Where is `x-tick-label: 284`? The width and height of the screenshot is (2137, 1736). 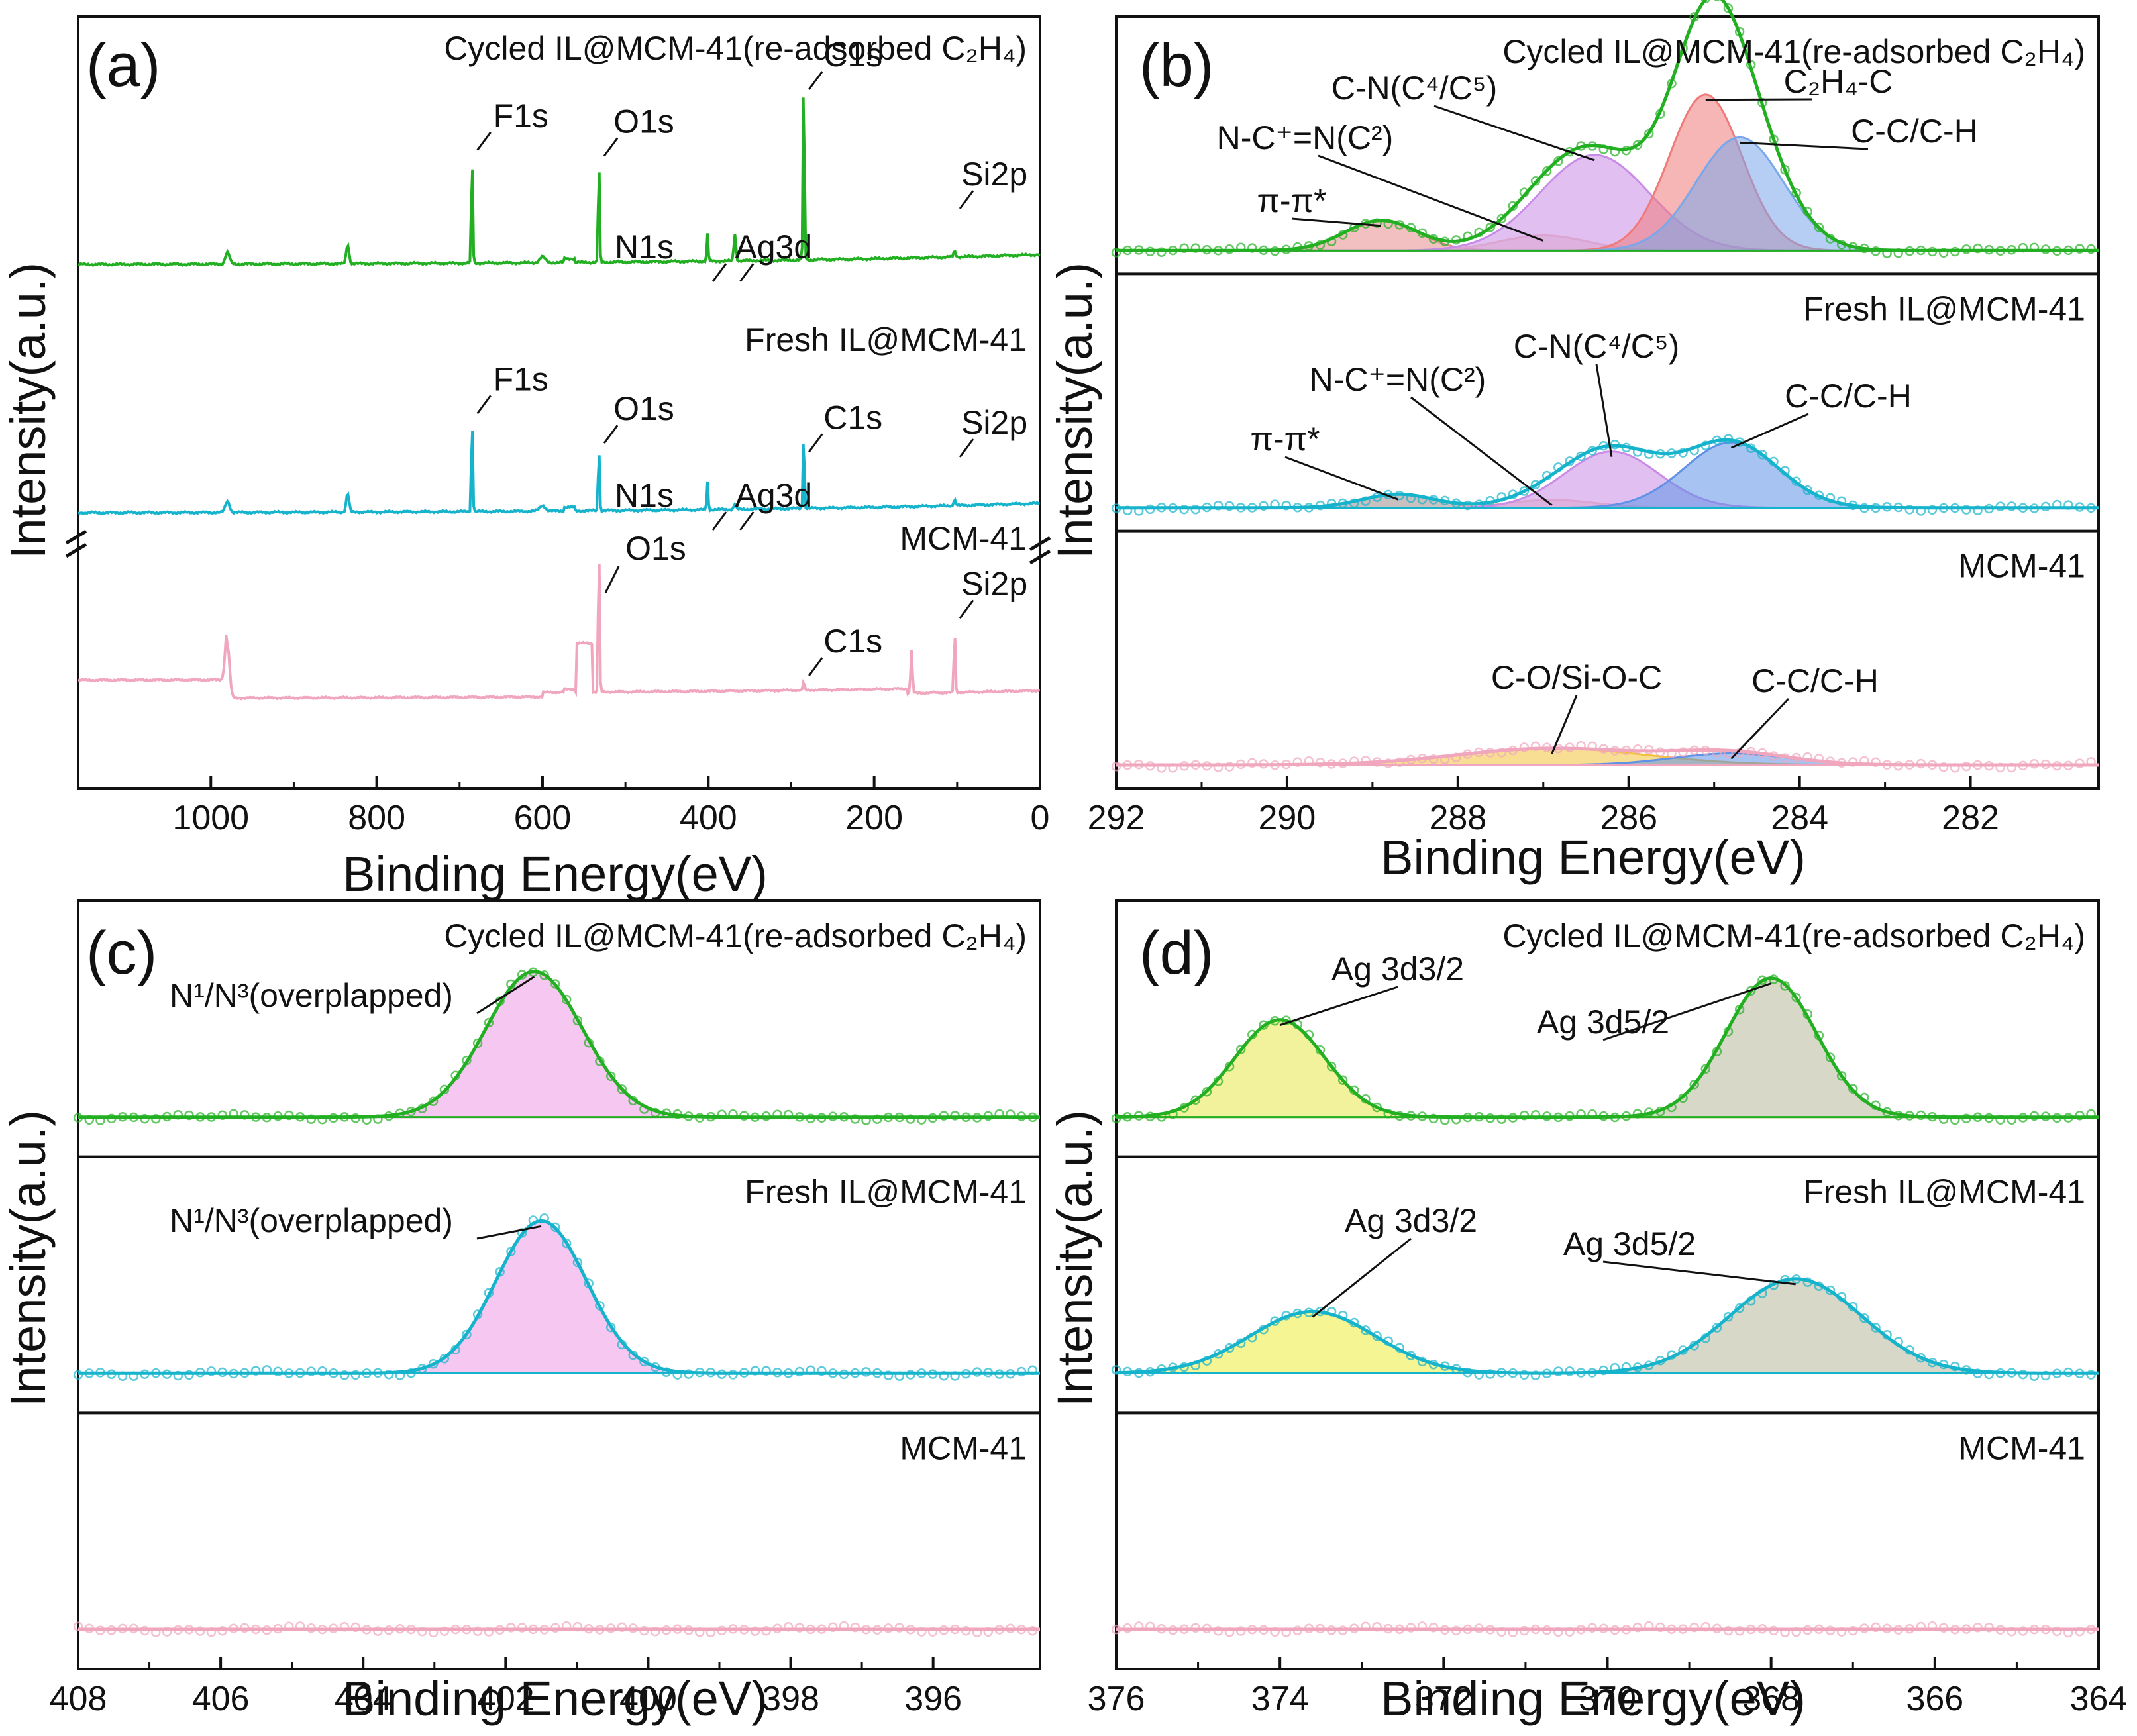
x-tick-label: 284 is located at coordinates (1799, 818).